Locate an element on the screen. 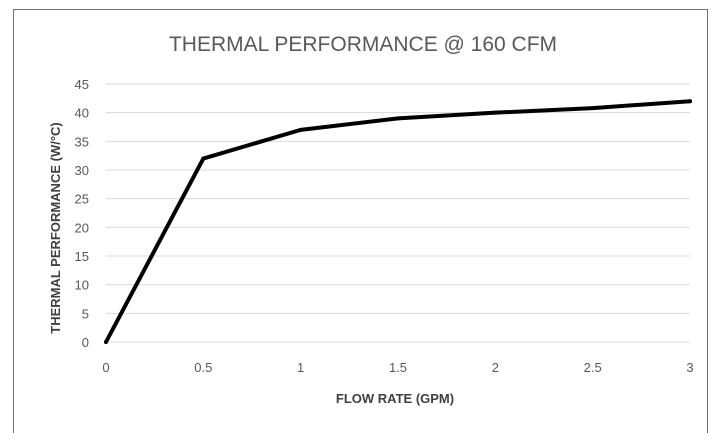 Image resolution: width=723 pixels, height=433 pixels. y-tick-label: 15 is located at coordinates (82, 256).